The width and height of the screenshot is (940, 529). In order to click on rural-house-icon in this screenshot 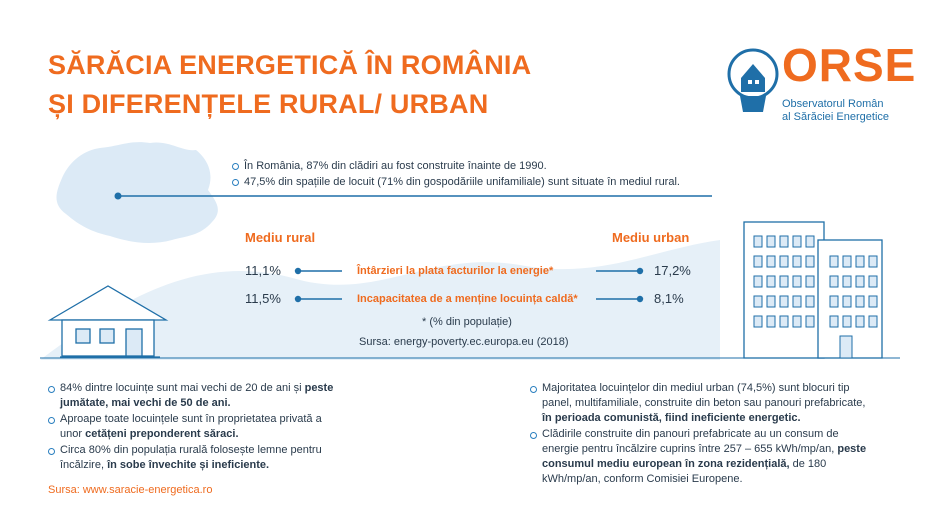, I will do `click(108, 321)`.